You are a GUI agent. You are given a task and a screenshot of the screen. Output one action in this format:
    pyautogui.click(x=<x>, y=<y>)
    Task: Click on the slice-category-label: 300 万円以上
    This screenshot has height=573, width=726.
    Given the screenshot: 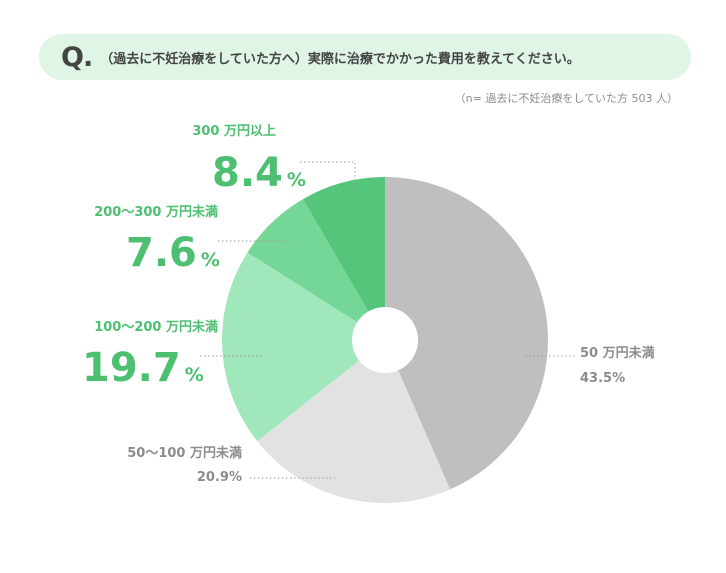 What is the action you would take?
    pyautogui.click(x=234, y=131)
    